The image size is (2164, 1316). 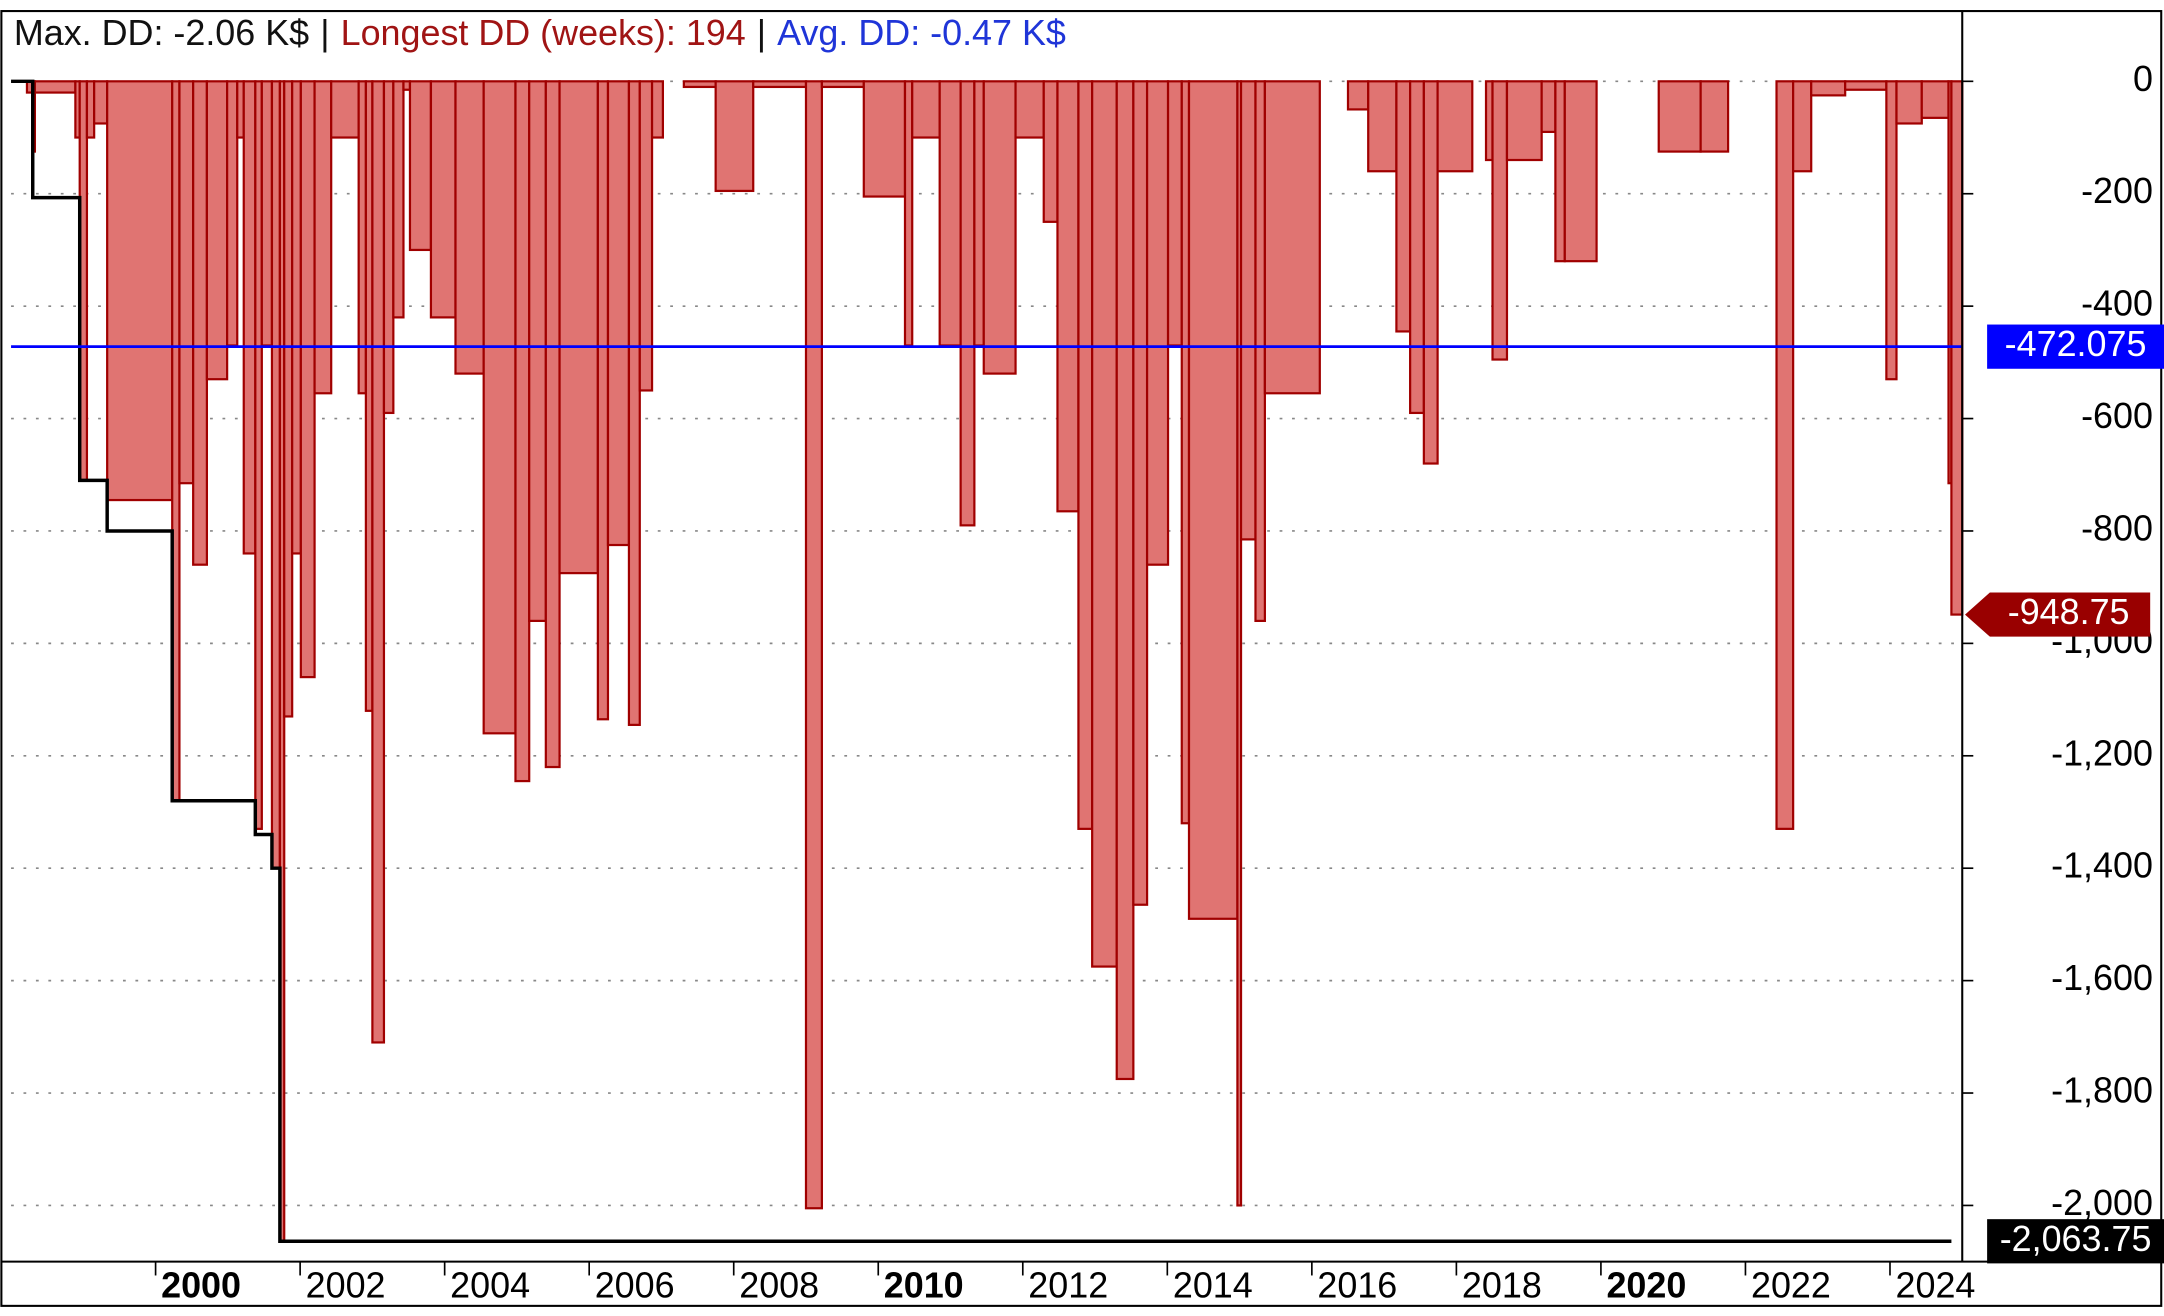 I want to click on x-tick-label: 2008, so click(x=779, y=1284).